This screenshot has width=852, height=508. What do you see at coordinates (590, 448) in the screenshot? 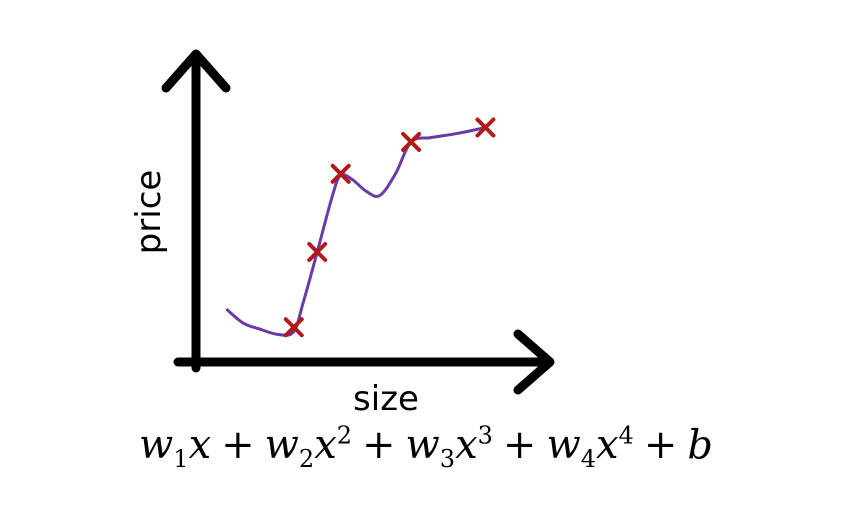
I see `w4-term: w4x4` at bounding box center [590, 448].